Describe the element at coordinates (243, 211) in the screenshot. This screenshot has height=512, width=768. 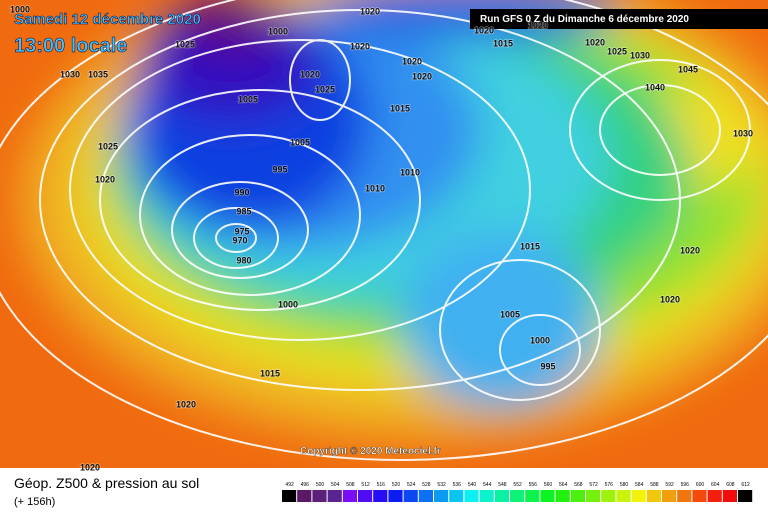
I see `isobar-label: 985` at that location.